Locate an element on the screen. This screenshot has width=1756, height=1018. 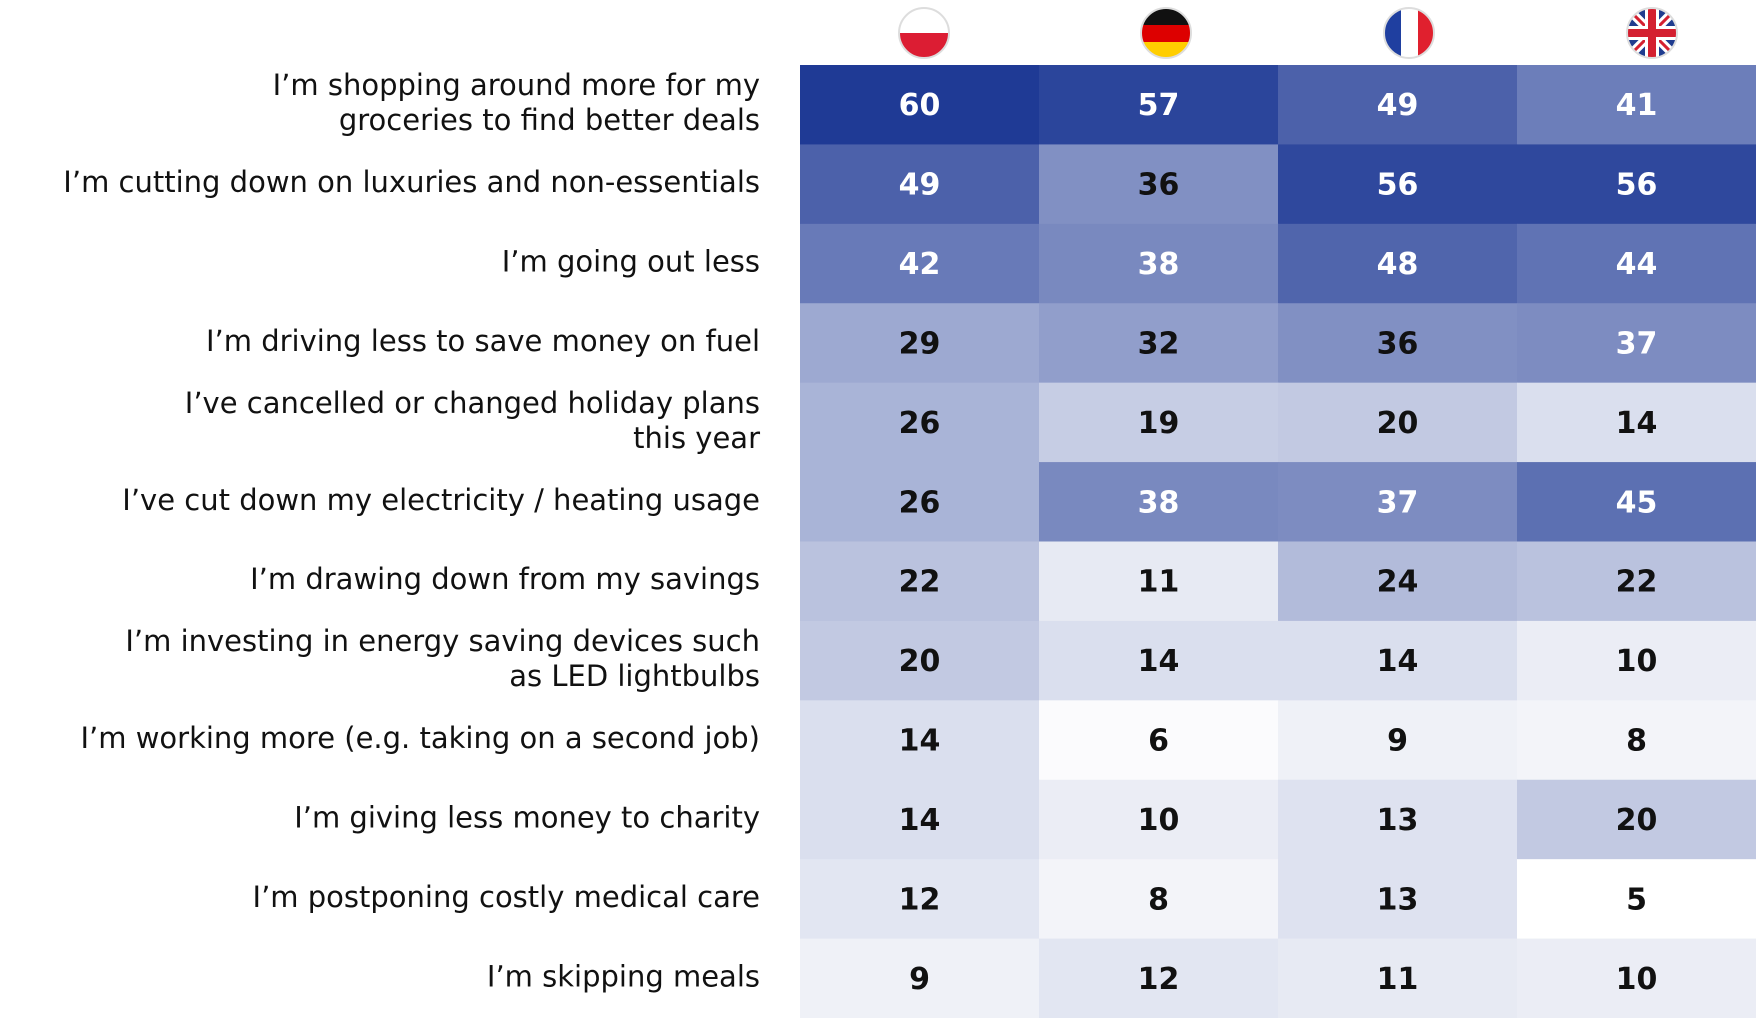
row-label: this year is located at coordinates (696, 438).